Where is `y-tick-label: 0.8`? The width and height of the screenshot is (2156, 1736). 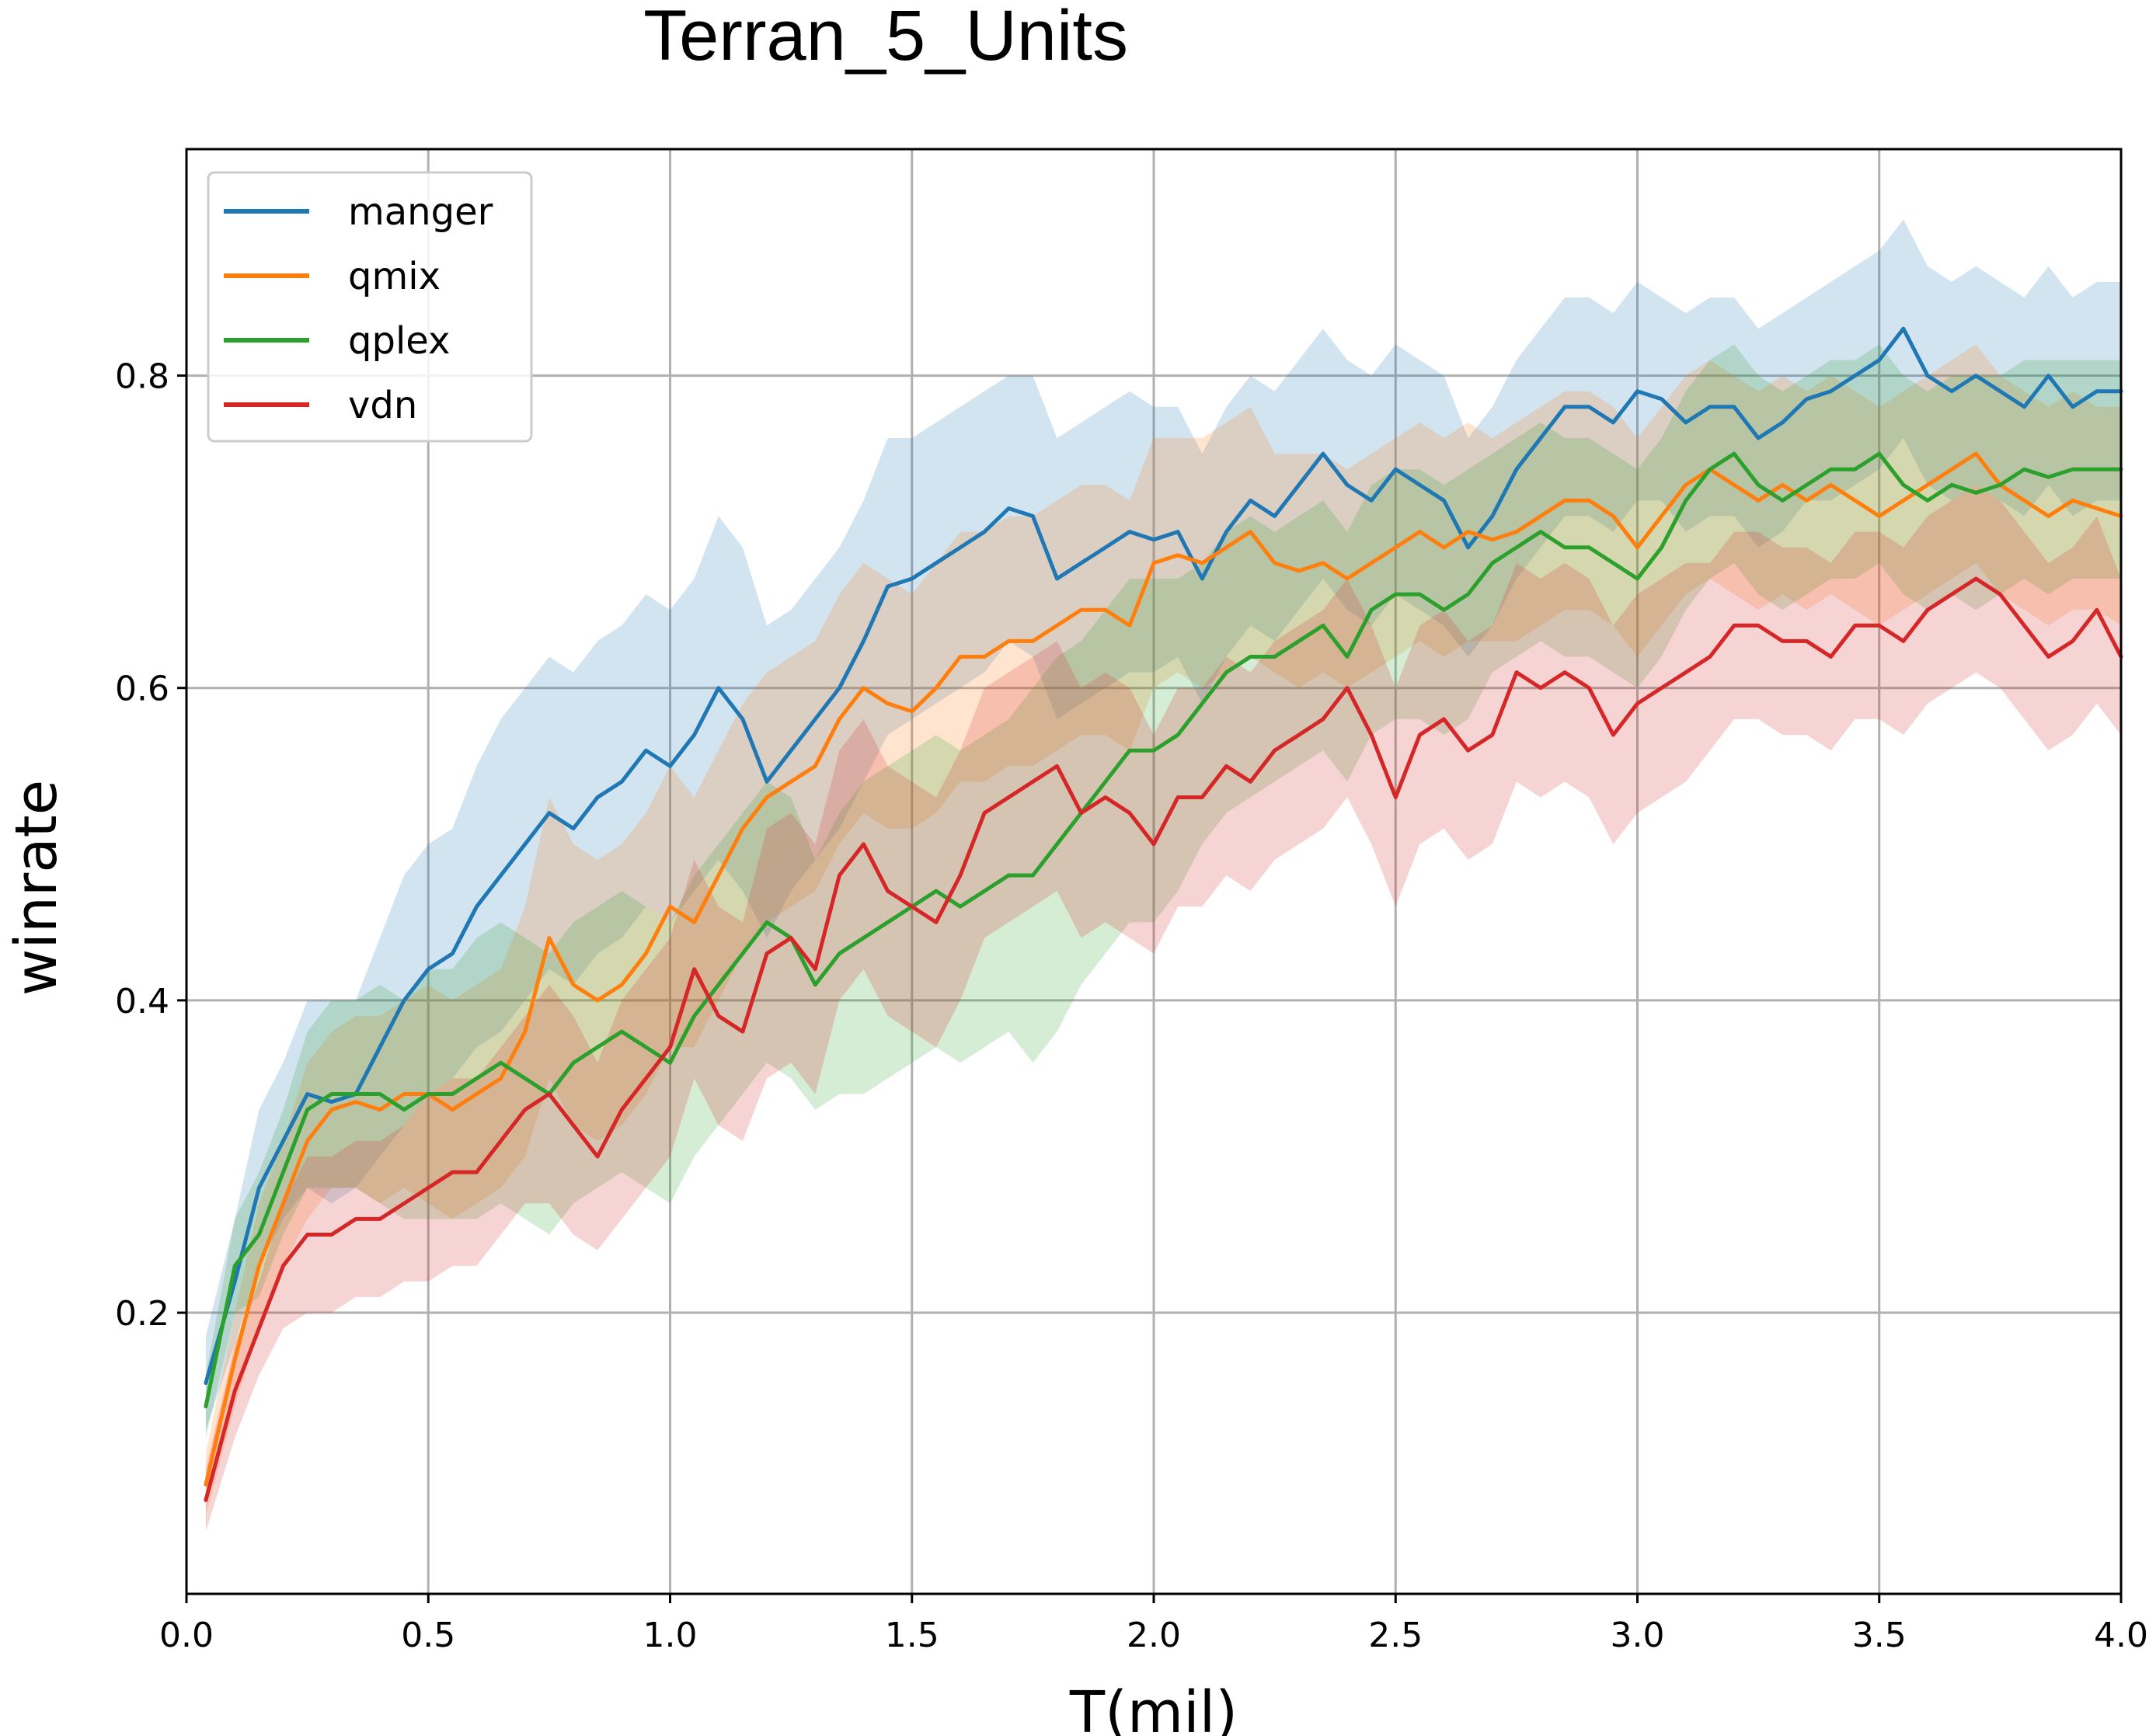 y-tick-label: 0.8 is located at coordinates (142, 377).